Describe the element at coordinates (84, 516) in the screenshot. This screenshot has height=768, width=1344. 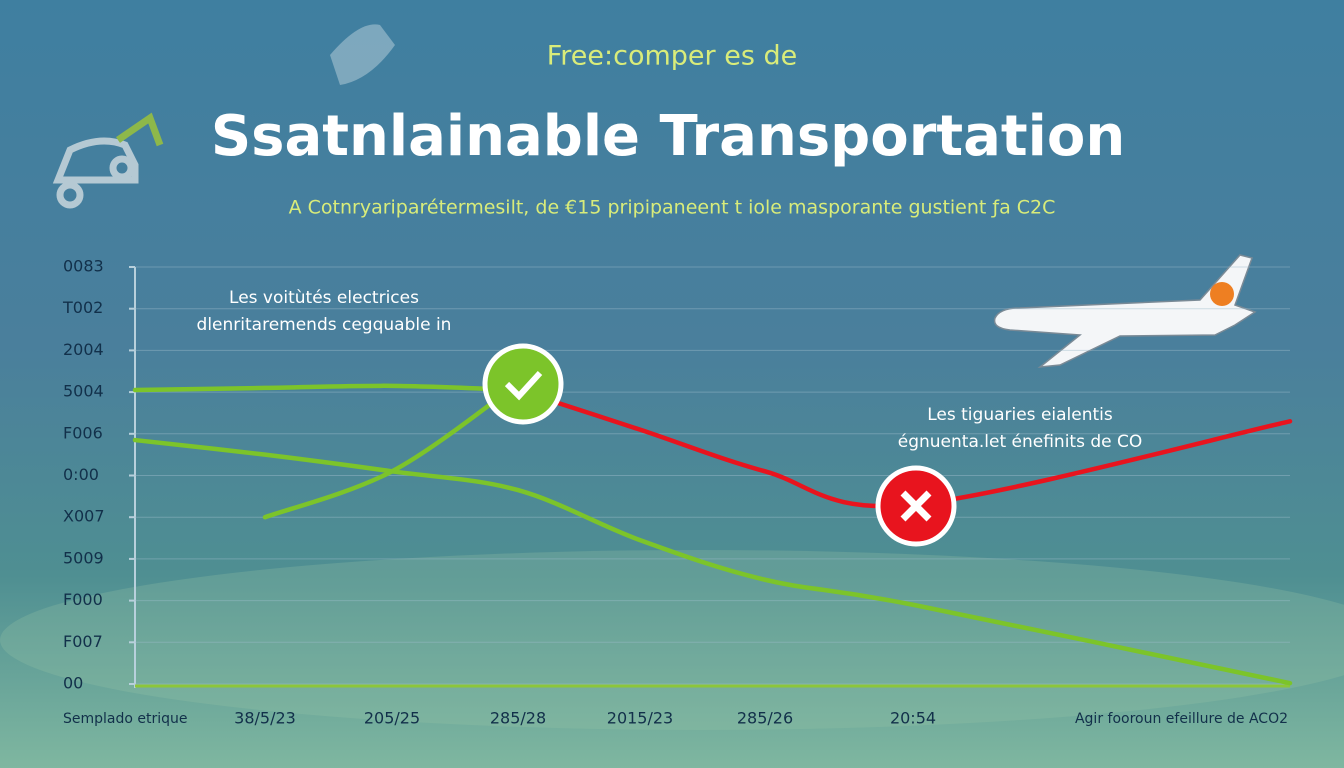
I see `y-tick-label: X007` at that location.